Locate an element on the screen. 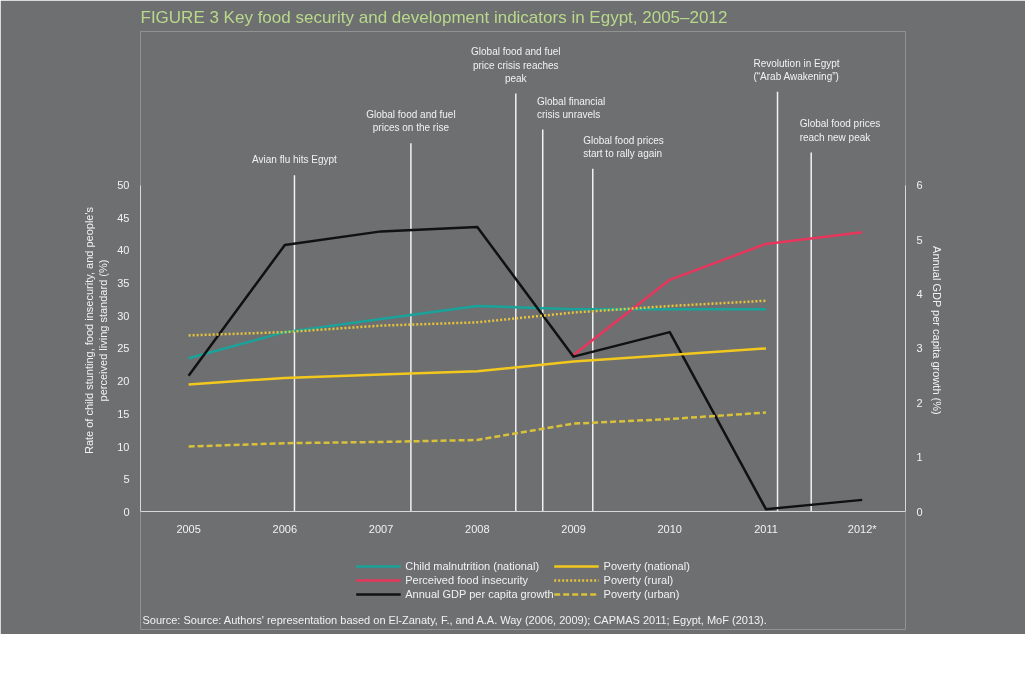 The height and width of the screenshot is (681, 1035). y-tick-label: 50 is located at coordinates (123, 185).